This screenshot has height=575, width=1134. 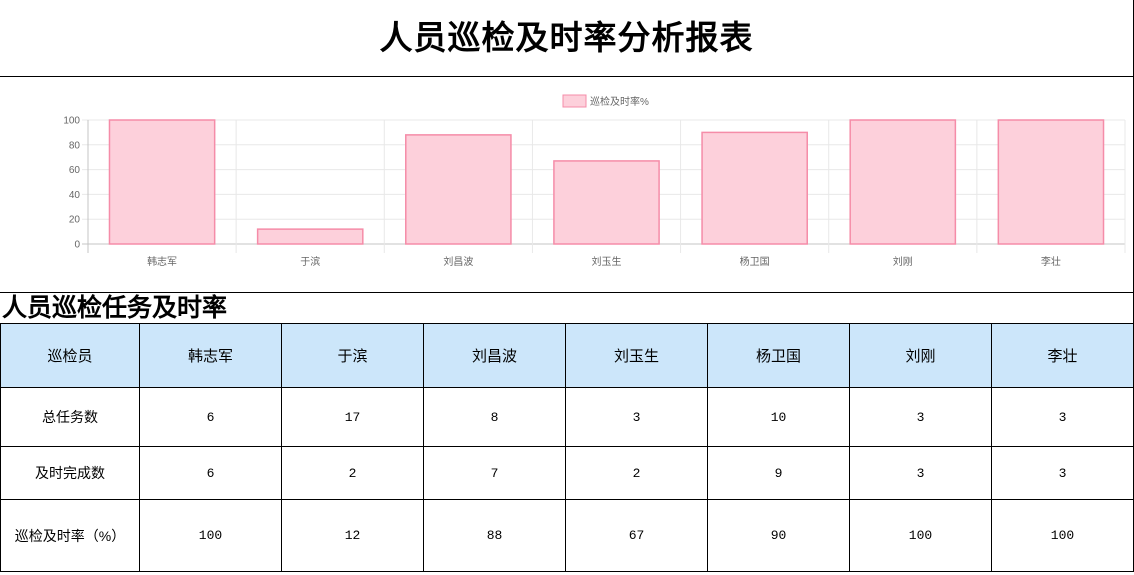 I want to click on x-tick-label: 韩志军, so click(x=162, y=261).